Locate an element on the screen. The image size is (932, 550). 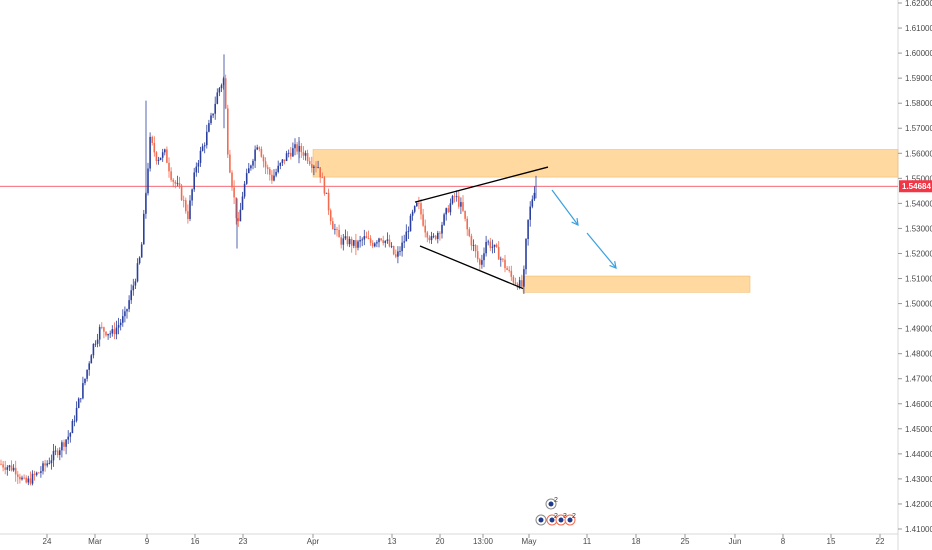
x-tick-label: 22 is located at coordinates (880, 541).